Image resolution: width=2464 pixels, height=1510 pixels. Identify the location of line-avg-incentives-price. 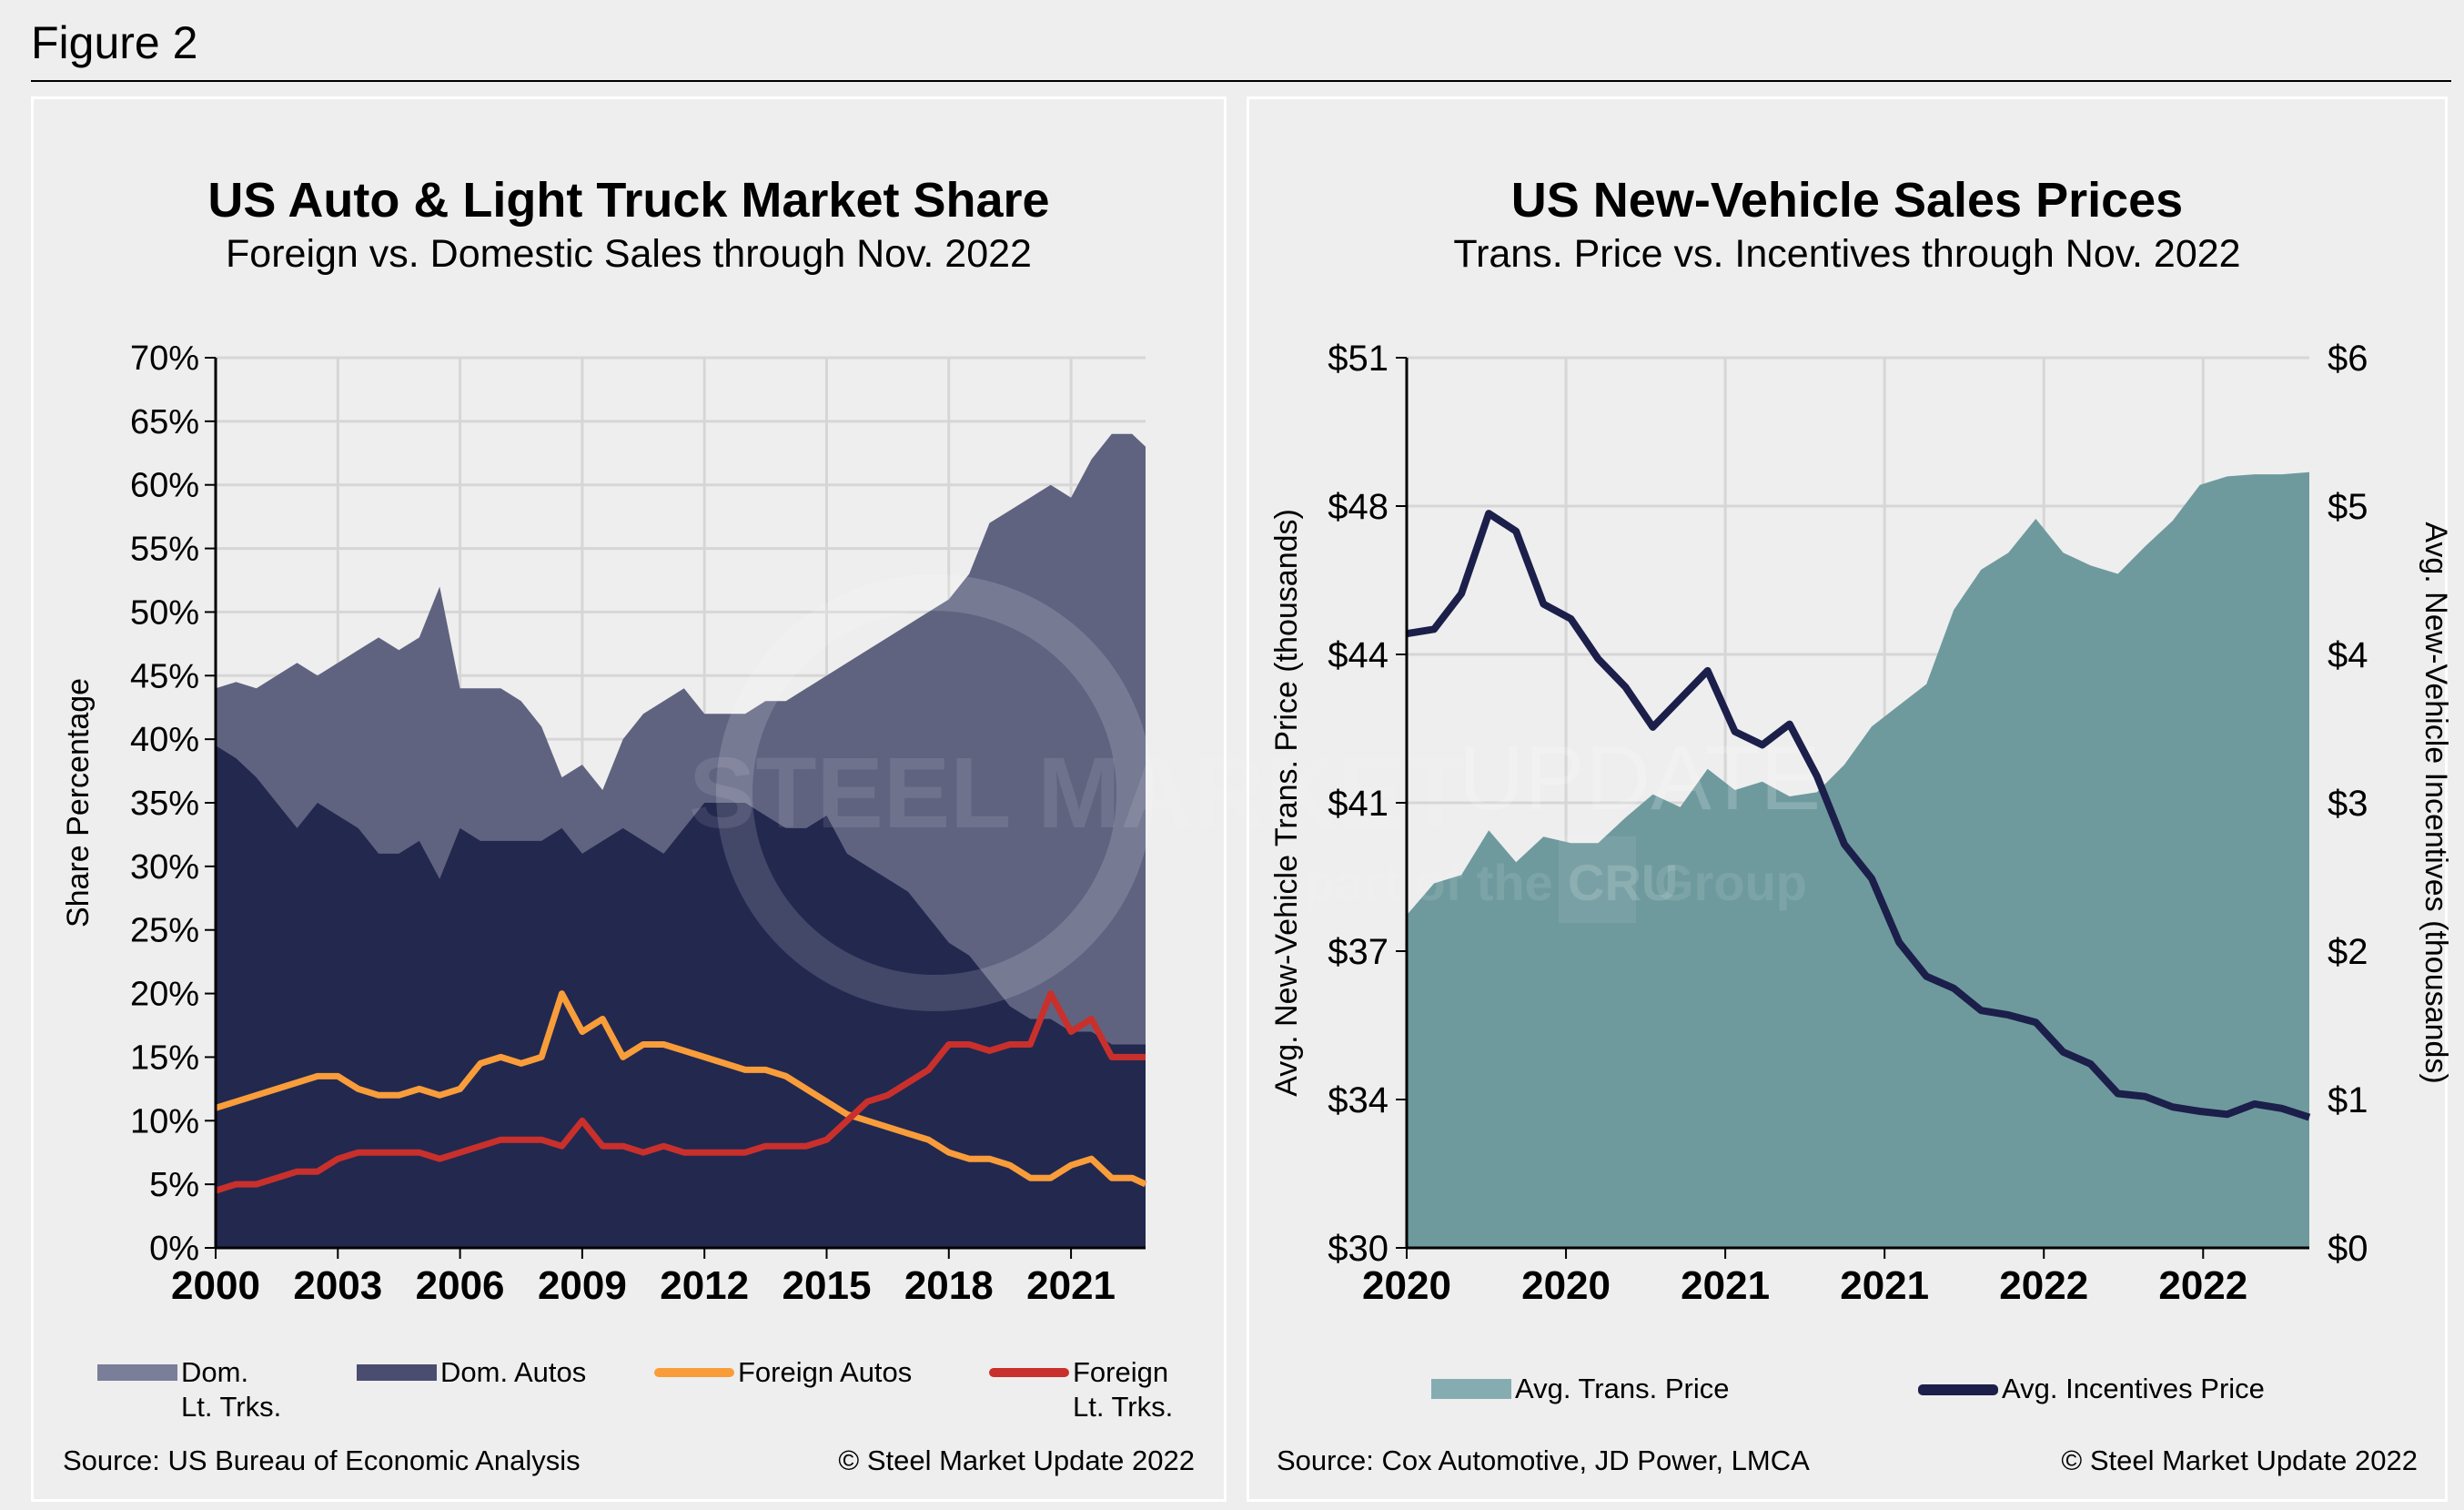
(1858, 816).